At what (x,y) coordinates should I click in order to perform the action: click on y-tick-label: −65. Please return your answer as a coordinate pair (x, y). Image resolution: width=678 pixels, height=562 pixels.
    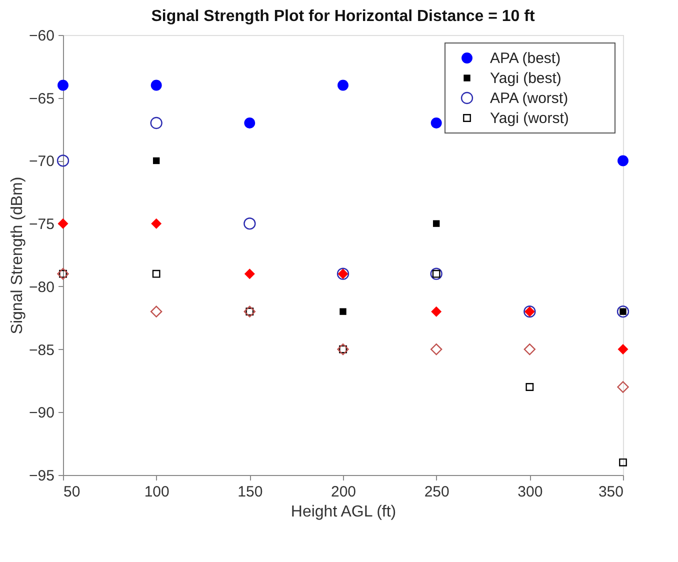
    Looking at the image, I should click on (41, 99).